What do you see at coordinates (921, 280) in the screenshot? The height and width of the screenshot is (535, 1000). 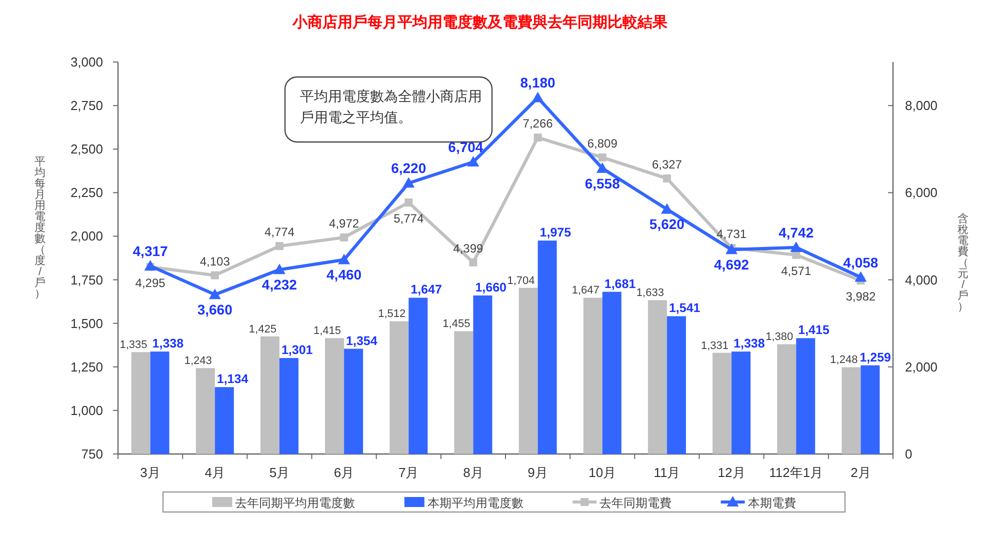 I see `y2-tick-label: 4,000` at bounding box center [921, 280].